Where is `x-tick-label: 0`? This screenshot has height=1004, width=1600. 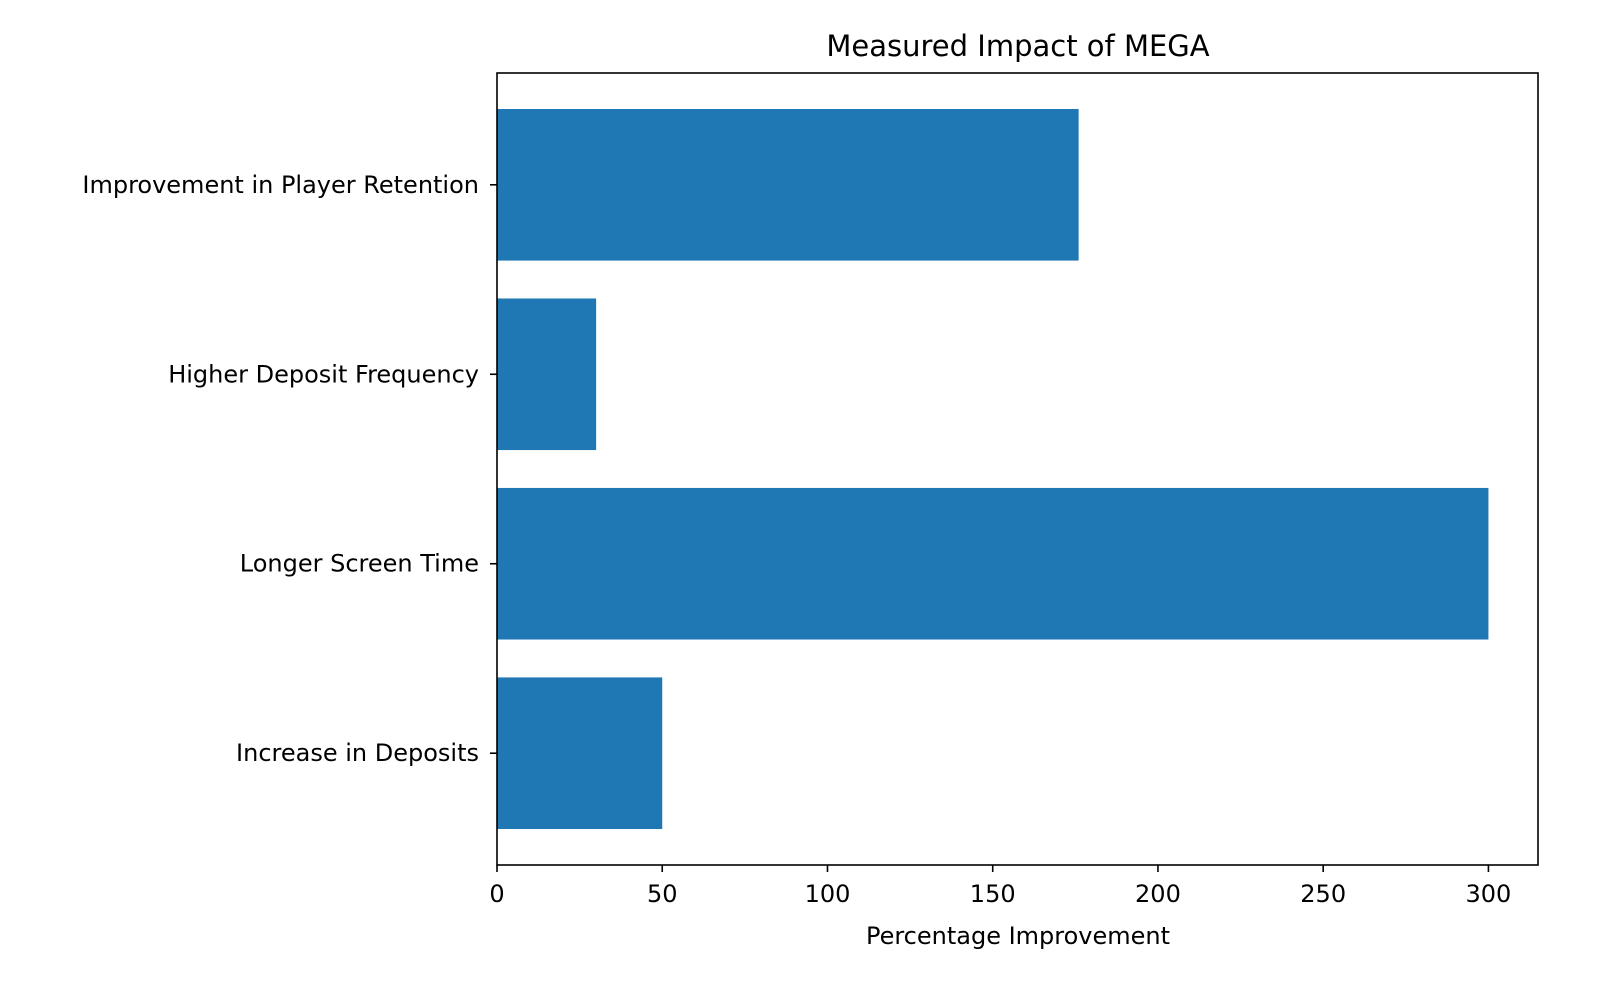 x-tick-label: 0 is located at coordinates (496, 894).